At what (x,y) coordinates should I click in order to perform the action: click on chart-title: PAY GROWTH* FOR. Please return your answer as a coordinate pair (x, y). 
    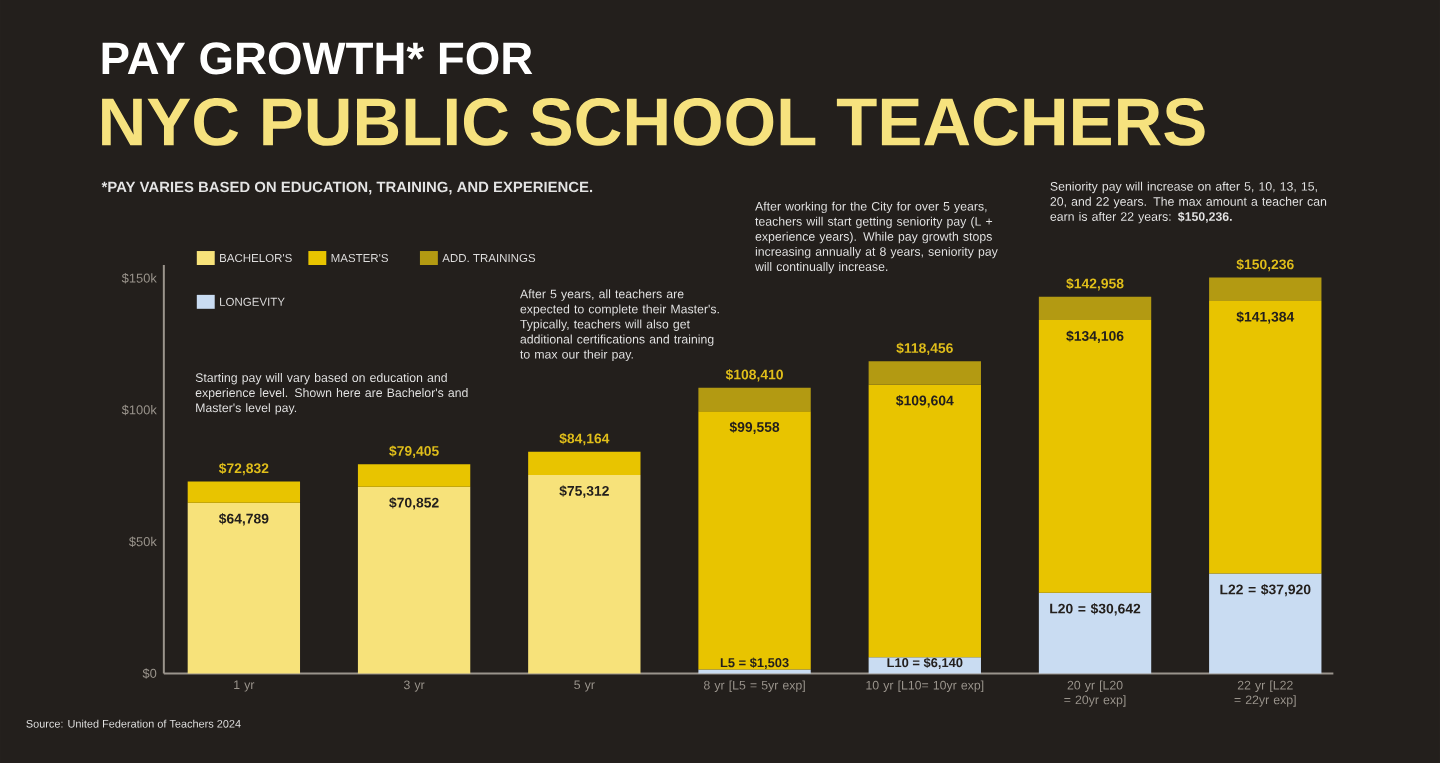
    Looking at the image, I should click on (317, 59).